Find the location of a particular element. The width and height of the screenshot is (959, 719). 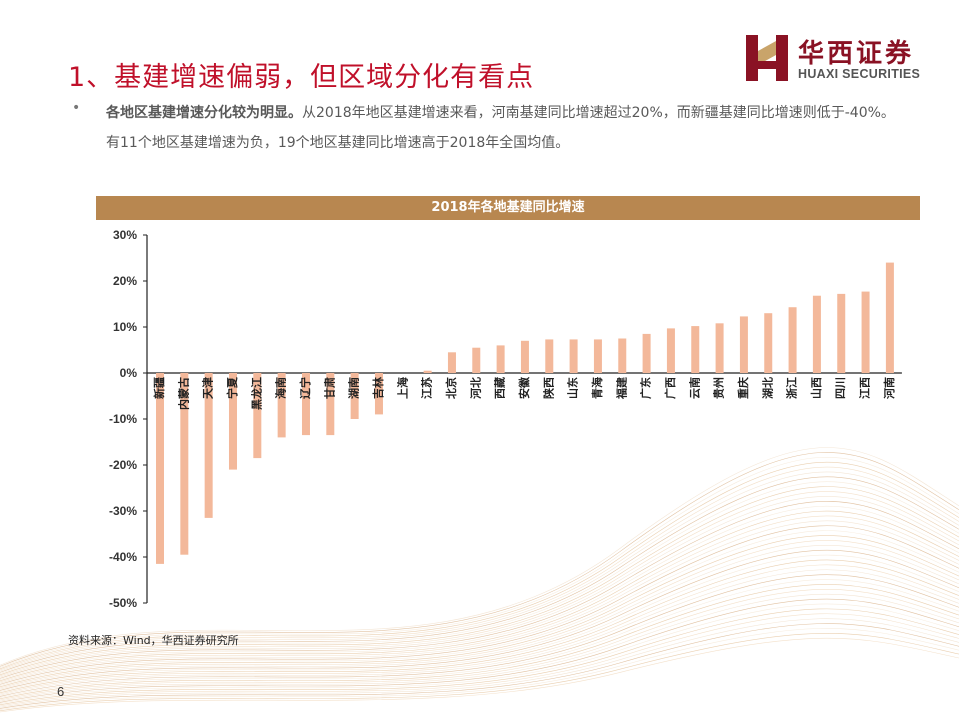

category-label: 江苏 is located at coordinates (427, 388).